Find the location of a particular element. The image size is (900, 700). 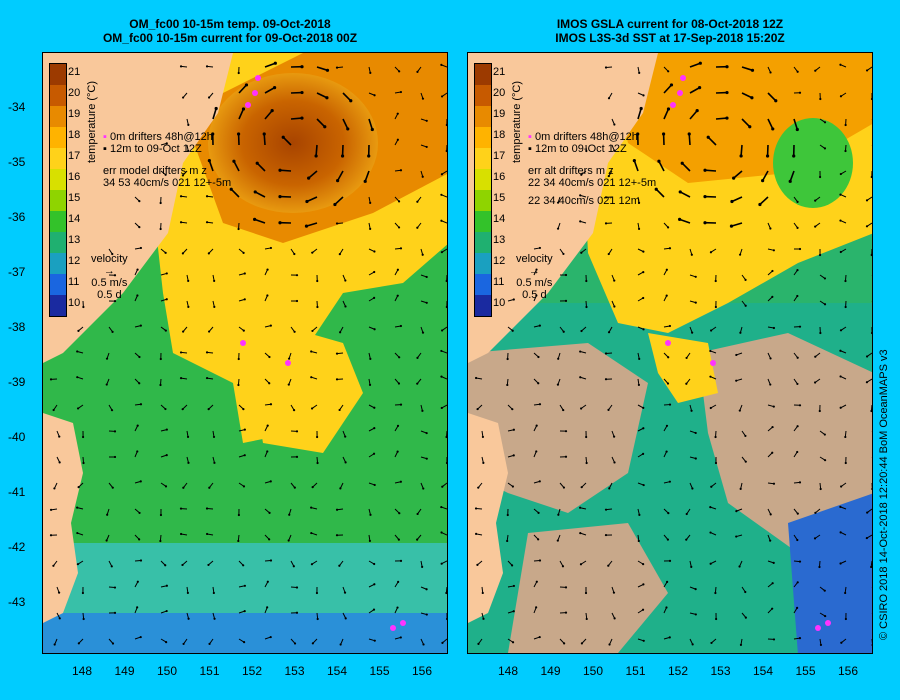

longitude-tick-label: 155 is located at coordinates (805, 671).